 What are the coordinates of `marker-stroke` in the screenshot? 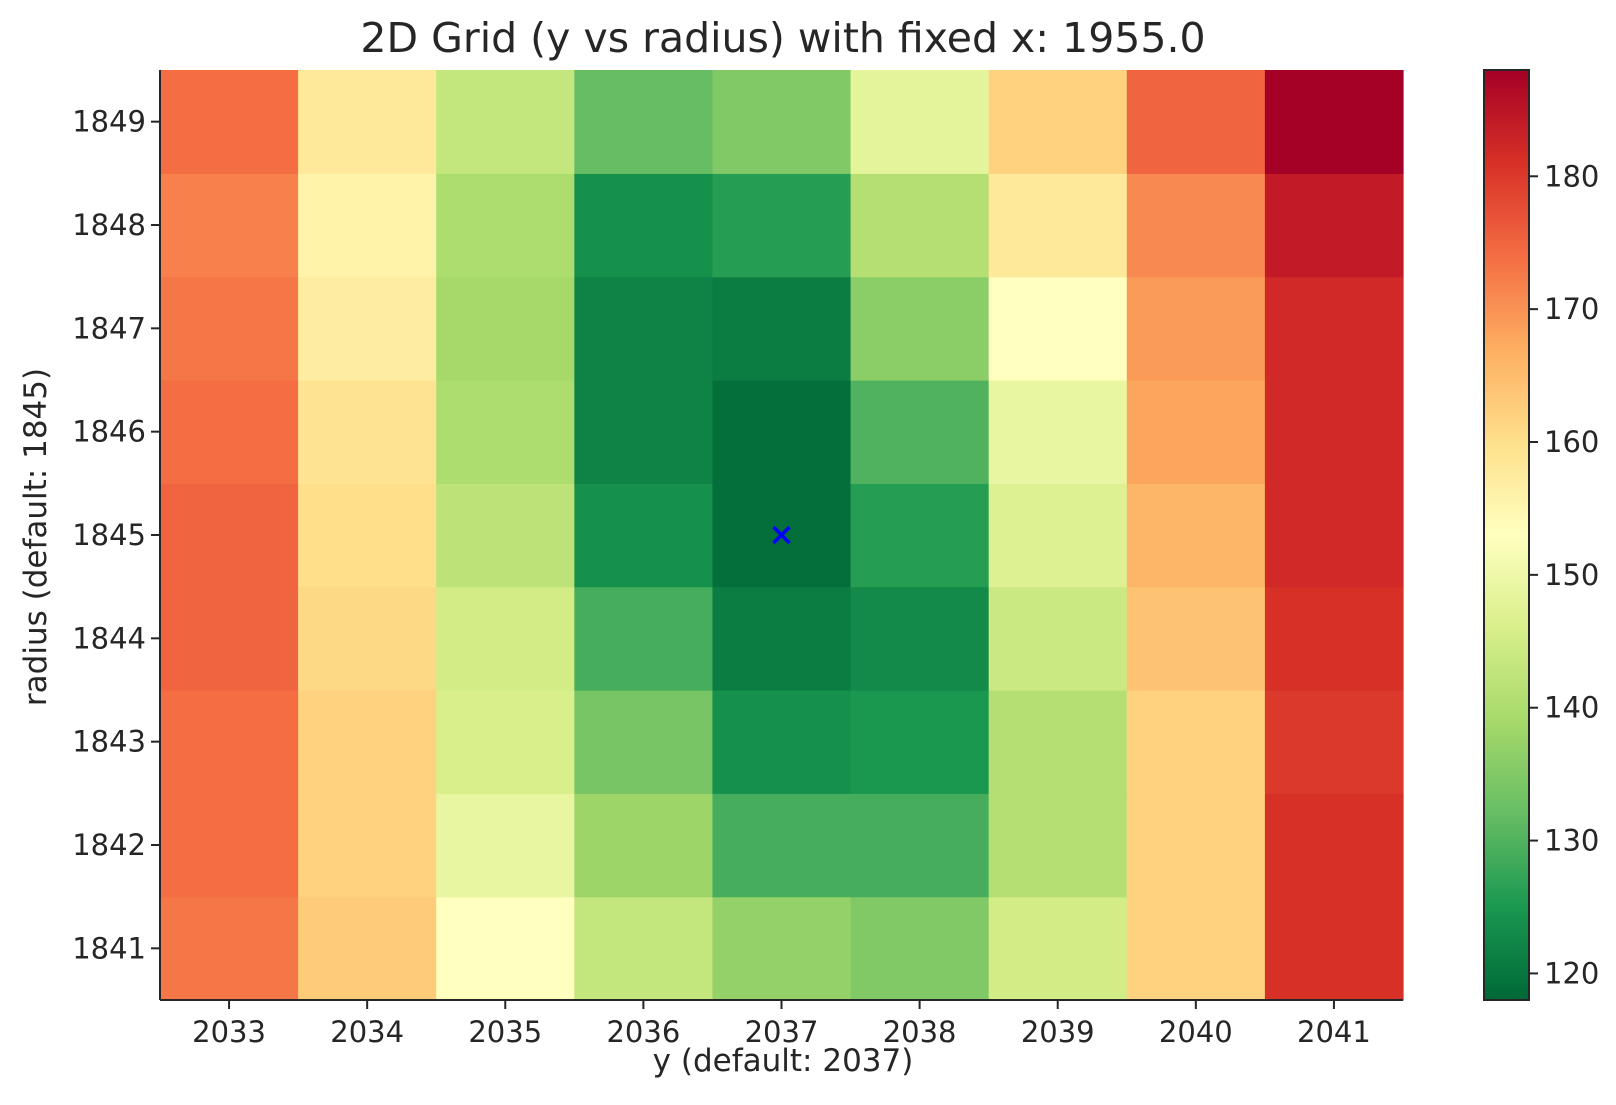 It's located at (781, 535).